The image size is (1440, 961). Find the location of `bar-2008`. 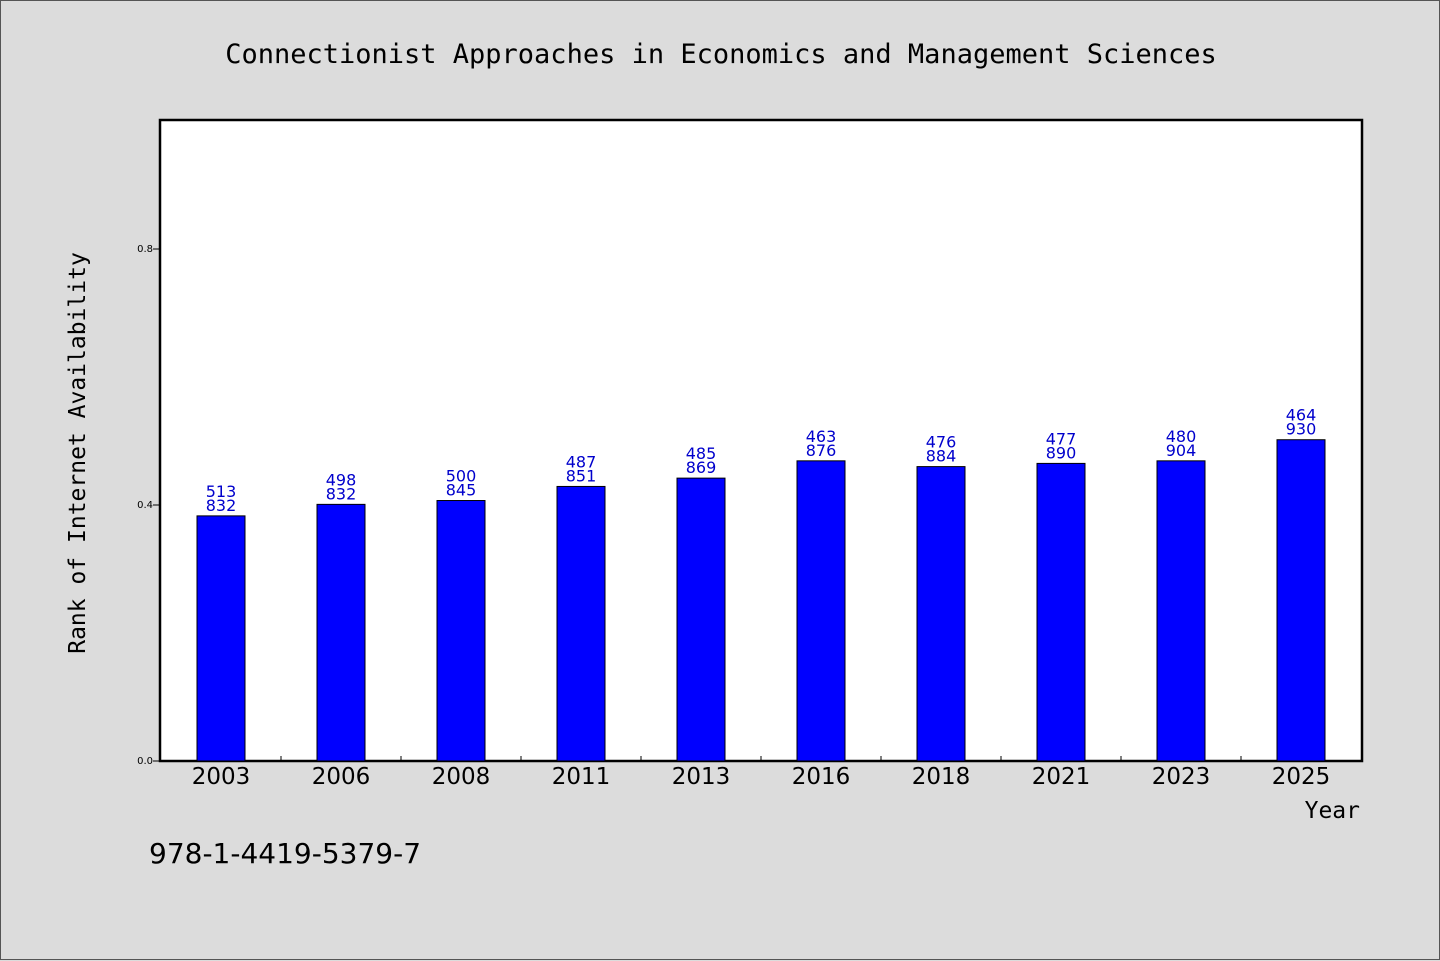

bar-2008 is located at coordinates (461, 631).